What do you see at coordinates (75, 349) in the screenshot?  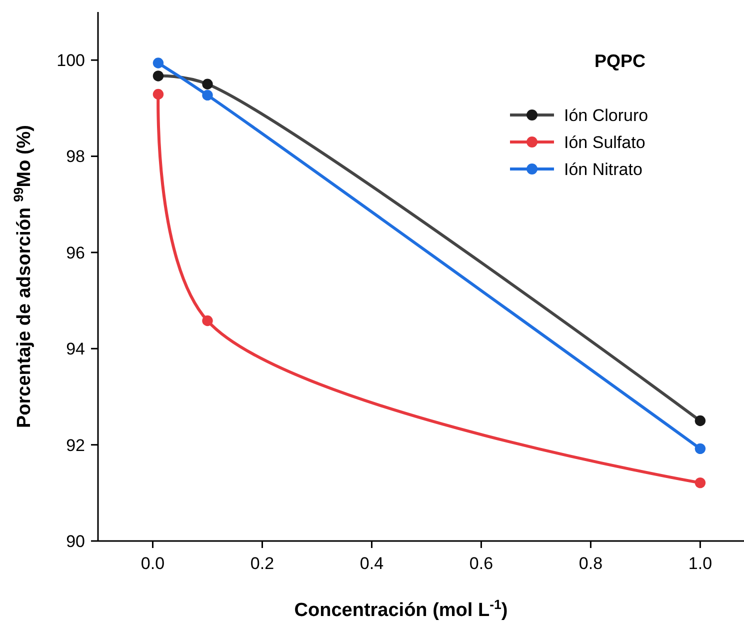 I see `y-tick-label: 94` at bounding box center [75, 349].